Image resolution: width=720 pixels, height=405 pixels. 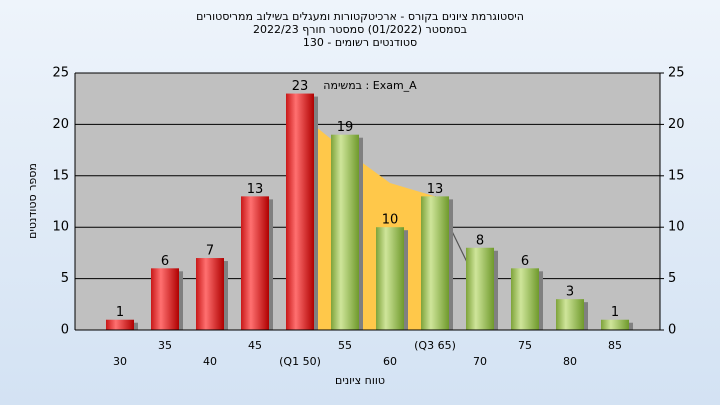 I want to click on y2-tick-label: 0, so click(x=672, y=330).